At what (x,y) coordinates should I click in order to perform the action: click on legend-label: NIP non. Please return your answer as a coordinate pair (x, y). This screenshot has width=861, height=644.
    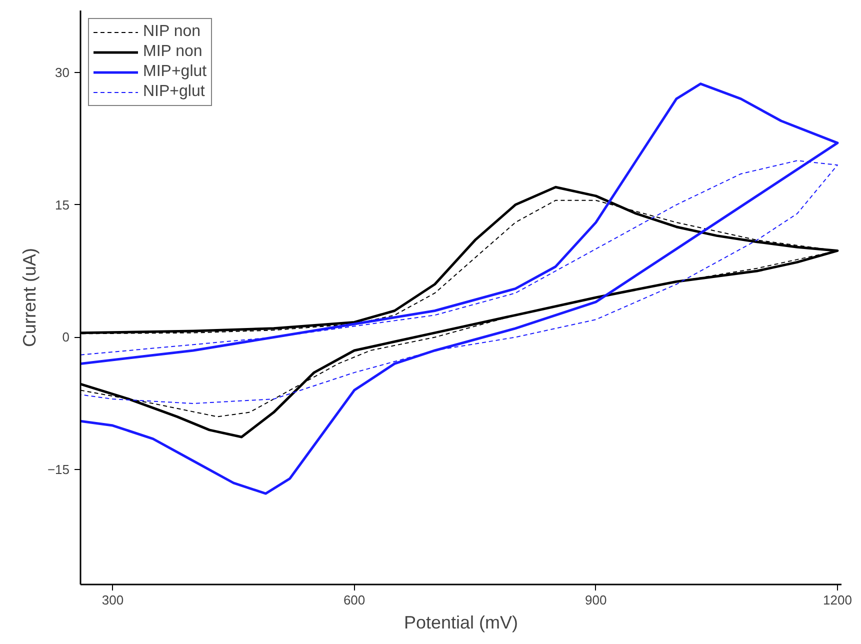
    Looking at the image, I should click on (172, 32).